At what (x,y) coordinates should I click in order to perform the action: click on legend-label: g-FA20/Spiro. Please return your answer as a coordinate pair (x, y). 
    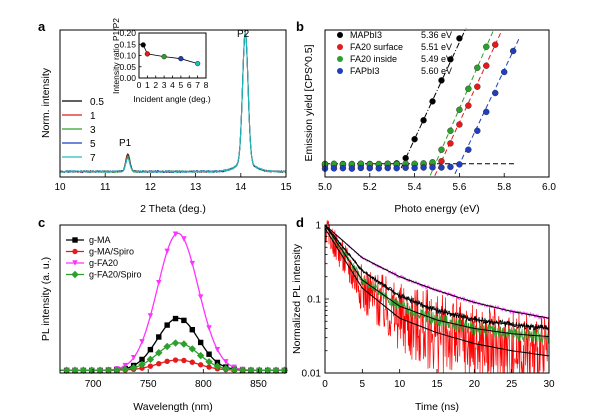
    Looking at the image, I should click on (115, 275).